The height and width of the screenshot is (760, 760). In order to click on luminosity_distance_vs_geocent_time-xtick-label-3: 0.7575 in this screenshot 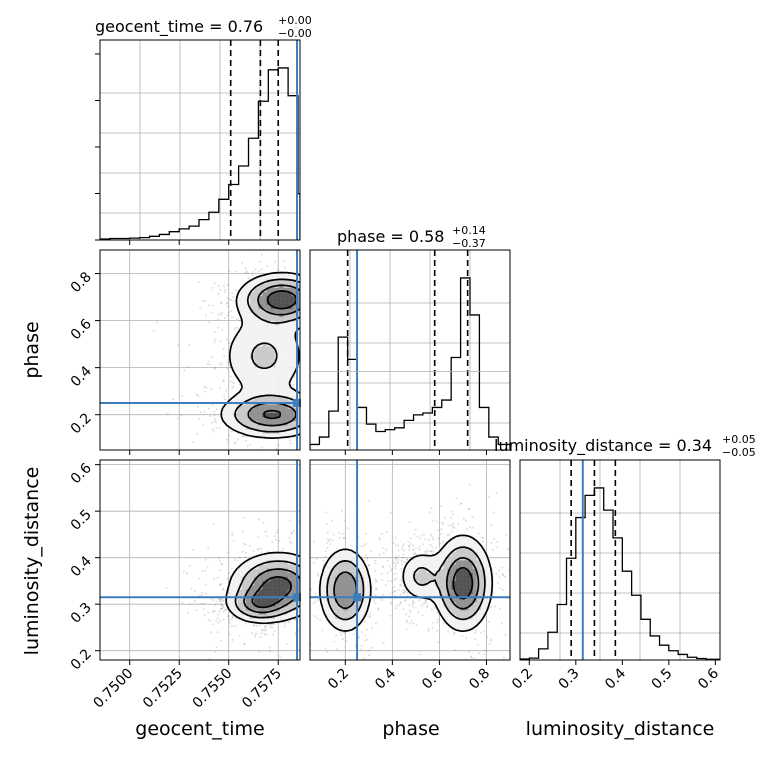, I will do `click(262, 689)`.